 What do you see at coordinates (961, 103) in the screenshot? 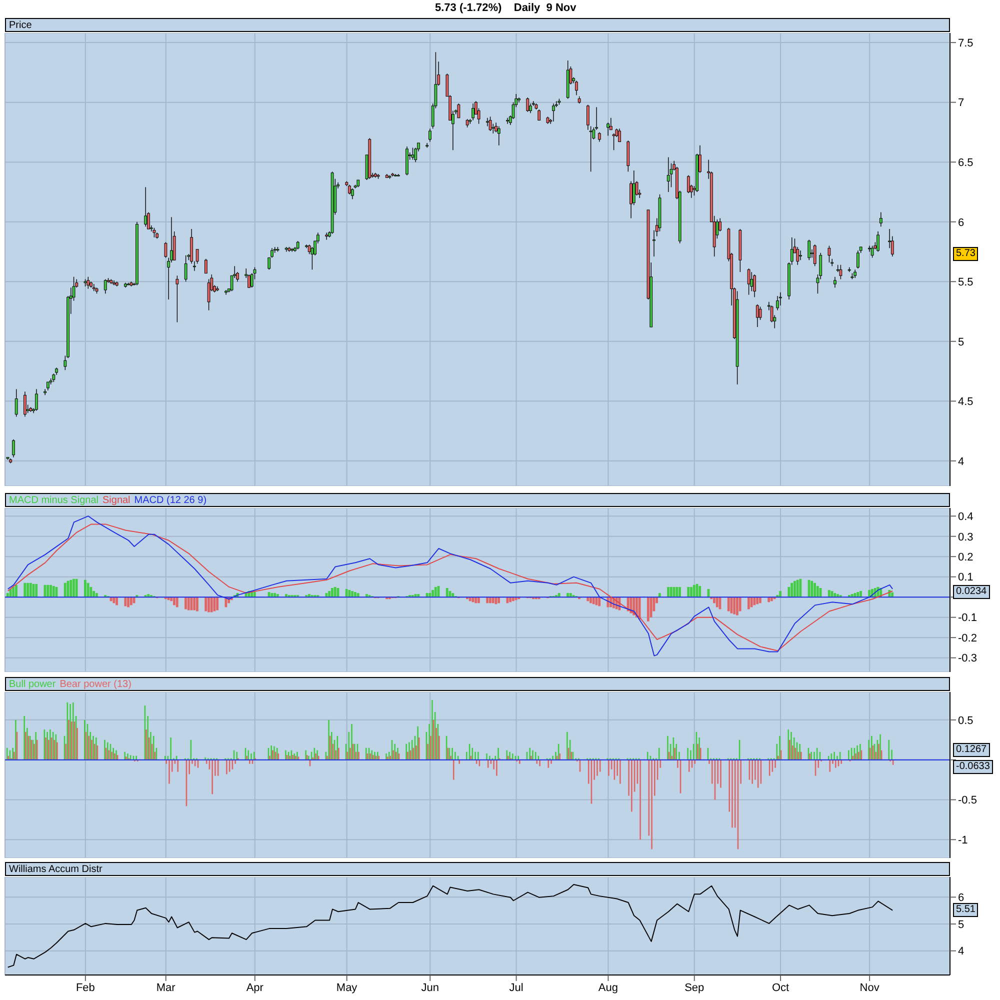
I see `y-tick-label: 7` at bounding box center [961, 103].